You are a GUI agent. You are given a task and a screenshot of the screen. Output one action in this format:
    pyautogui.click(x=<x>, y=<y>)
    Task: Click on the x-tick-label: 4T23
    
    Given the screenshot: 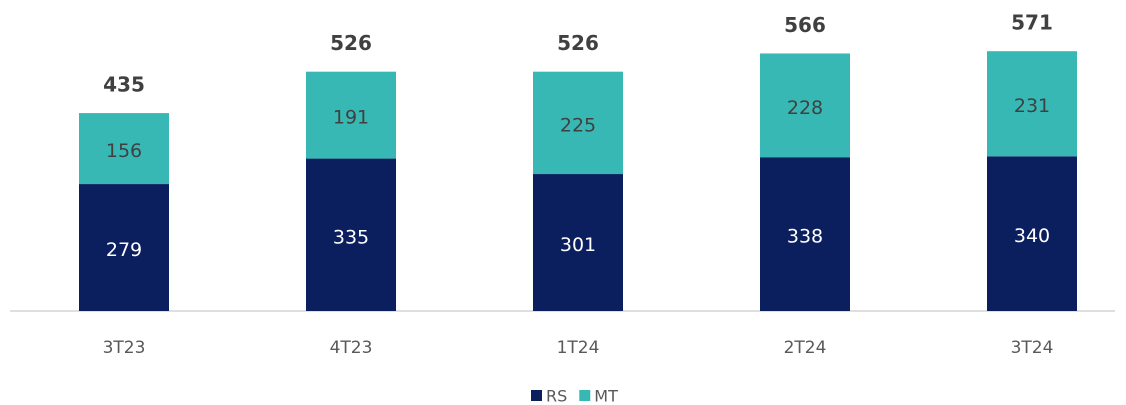 What is the action you would take?
    pyautogui.click(x=351, y=348)
    